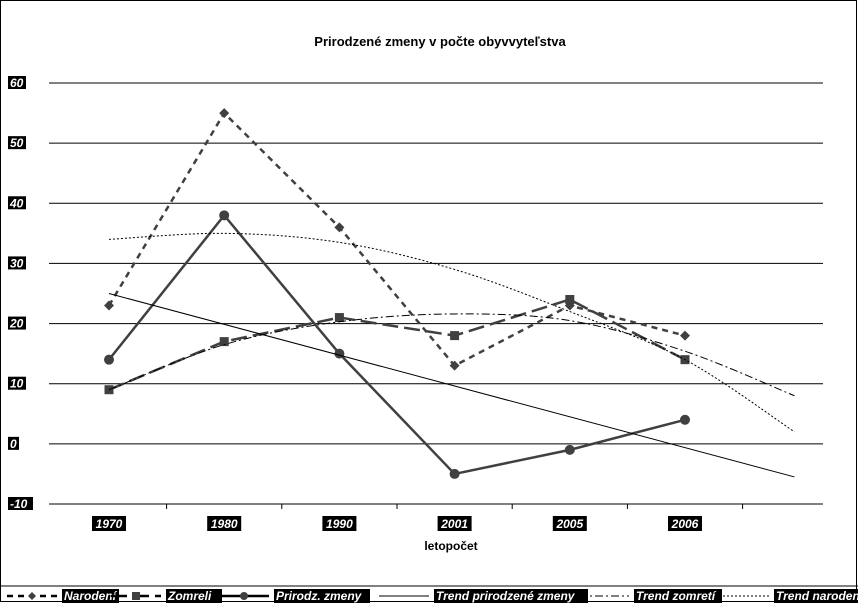  Describe the element at coordinates (20, 293) in the screenshot. I see `y-axis-ticks: 60 50 40 30 20 10 0 -10` at that location.